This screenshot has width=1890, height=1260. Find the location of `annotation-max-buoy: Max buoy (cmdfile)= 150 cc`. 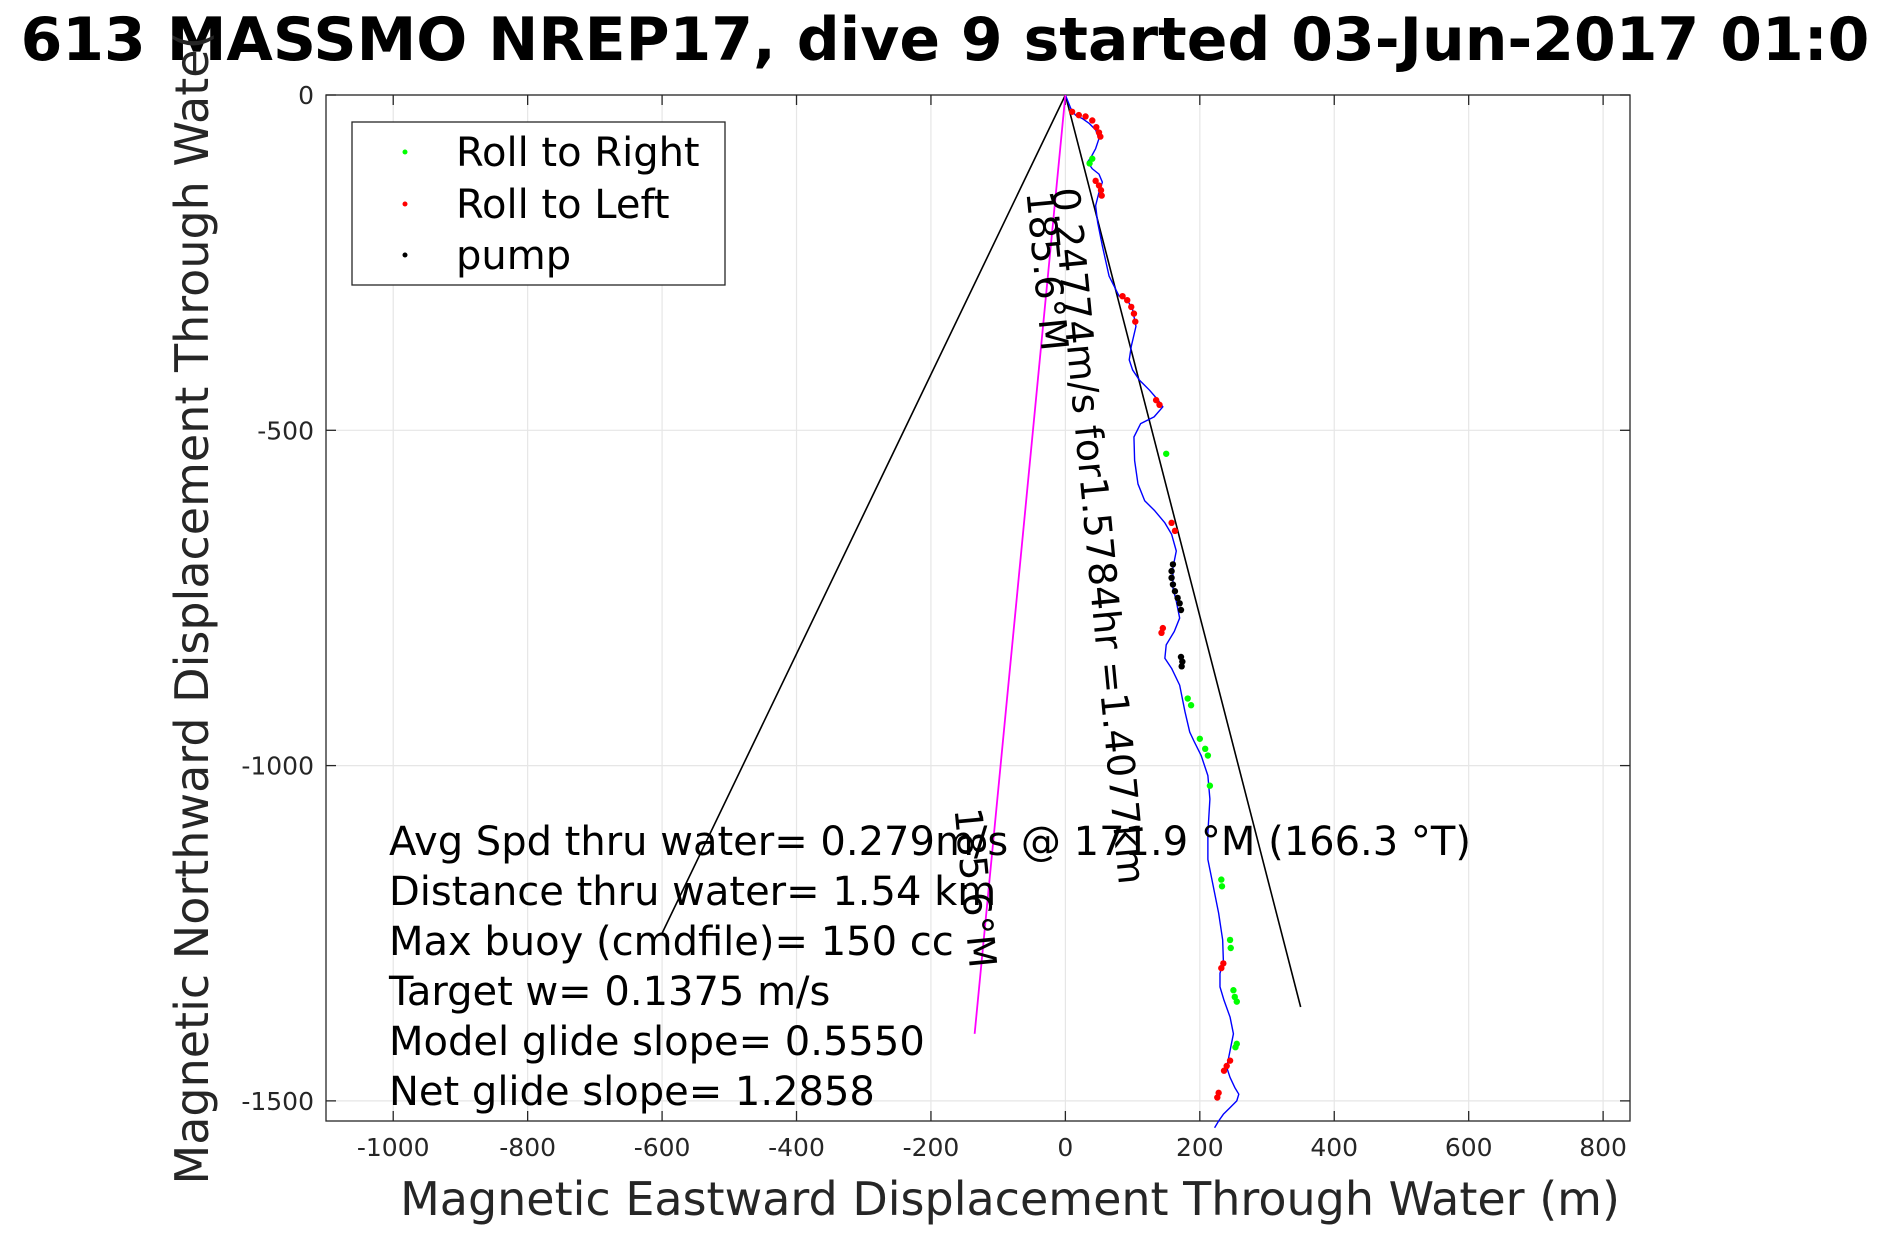

annotation-max-buoy: Max buoy (cmdfile)= 150 cc is located at coordinates (671, 942).